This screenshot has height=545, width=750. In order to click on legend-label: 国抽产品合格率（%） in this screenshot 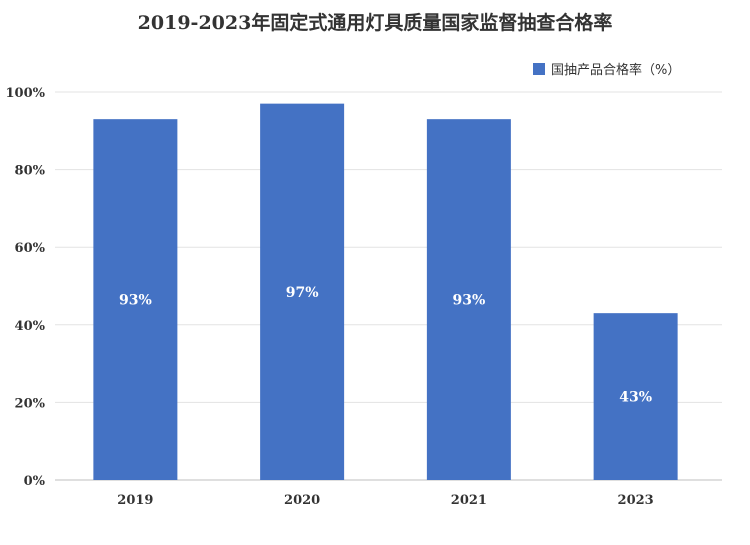, I will do `click(616, 70)`.